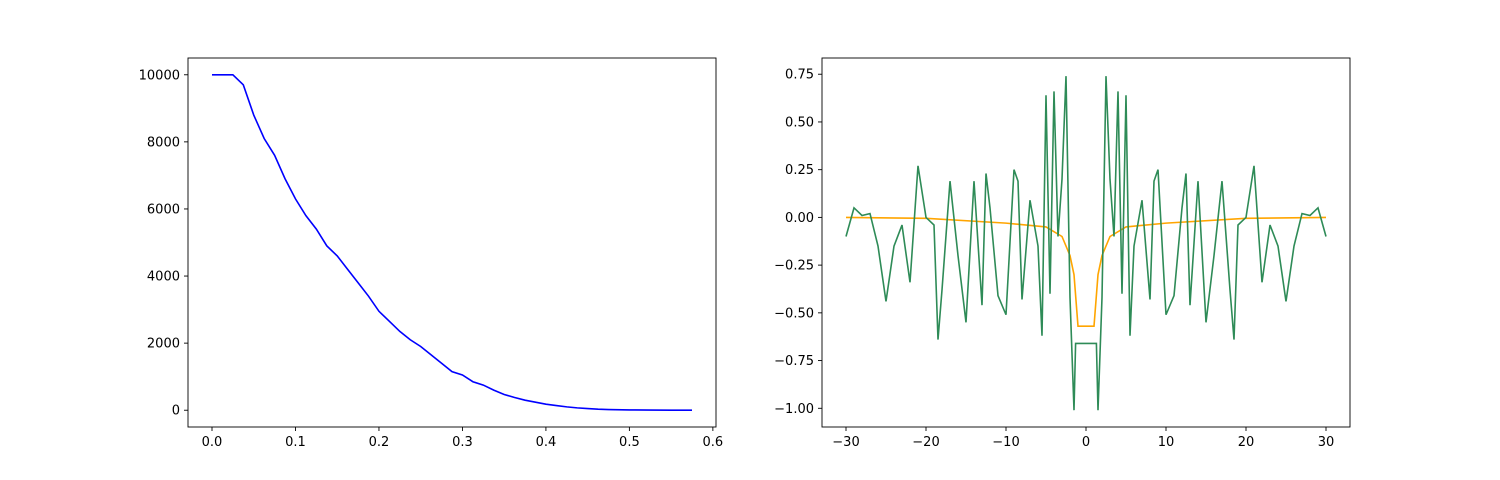  What do you see at coordinates (799, 122) in the screenshot?
I see `y-tick-label: 0.50` at bounding box center [799, 122].